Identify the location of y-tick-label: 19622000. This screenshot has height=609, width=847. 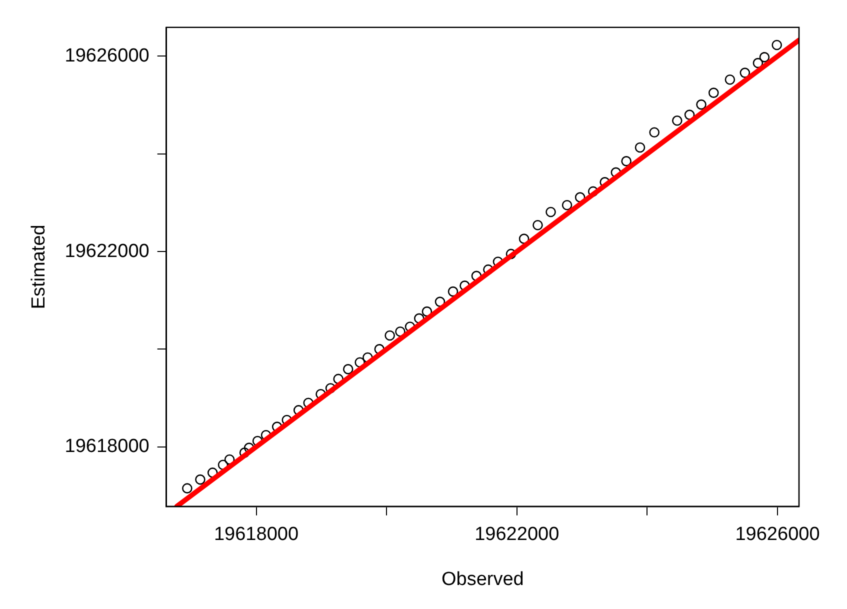
(107, 251).